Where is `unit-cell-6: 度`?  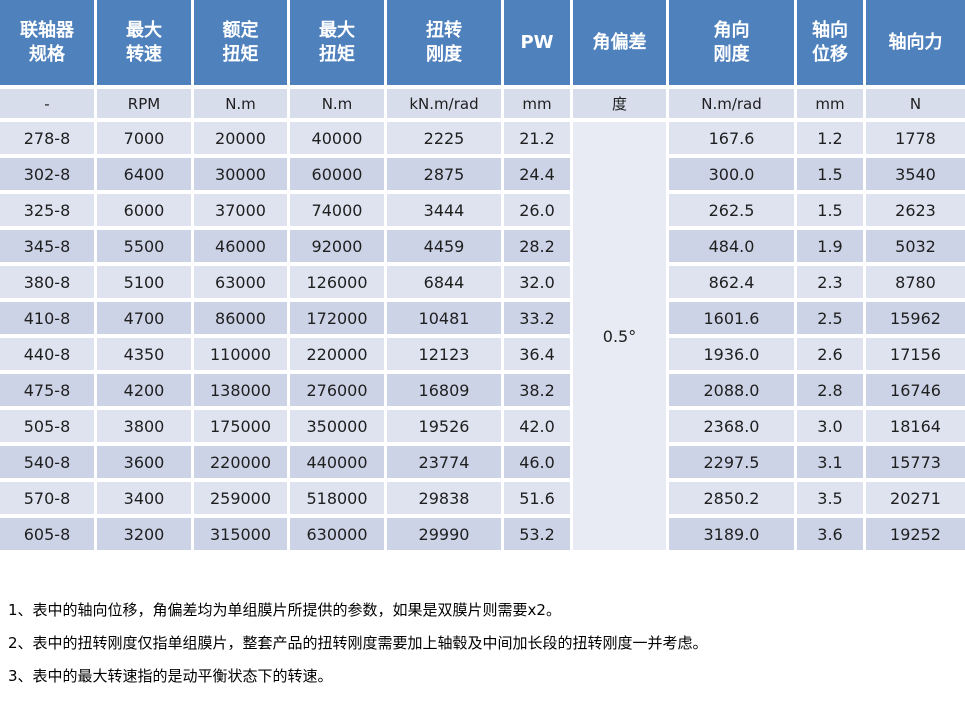
unit-cell-6: 度 is located at coordinates (619, 103).